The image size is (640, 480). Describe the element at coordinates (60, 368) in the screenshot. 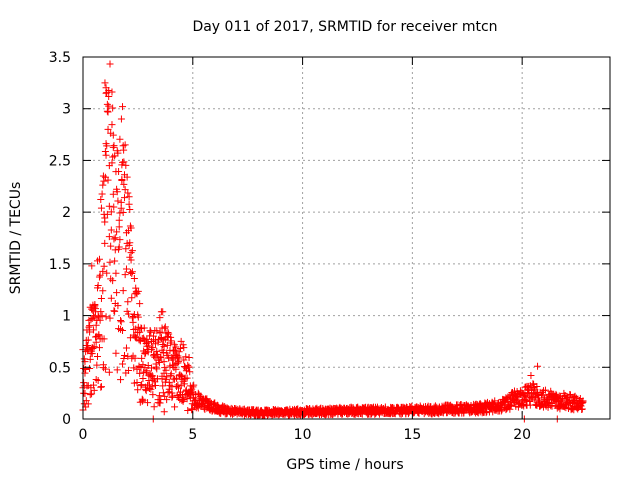

I see `y-tick-label: 0.5` at that location.